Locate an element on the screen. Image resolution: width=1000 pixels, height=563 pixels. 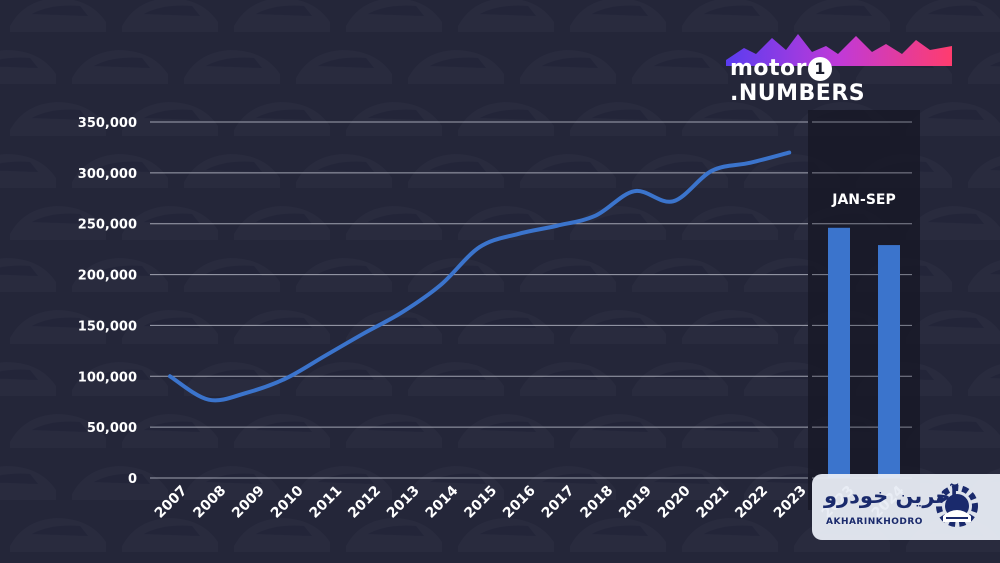
logo-number-badge: 1 is located at coordinates (820, 69).